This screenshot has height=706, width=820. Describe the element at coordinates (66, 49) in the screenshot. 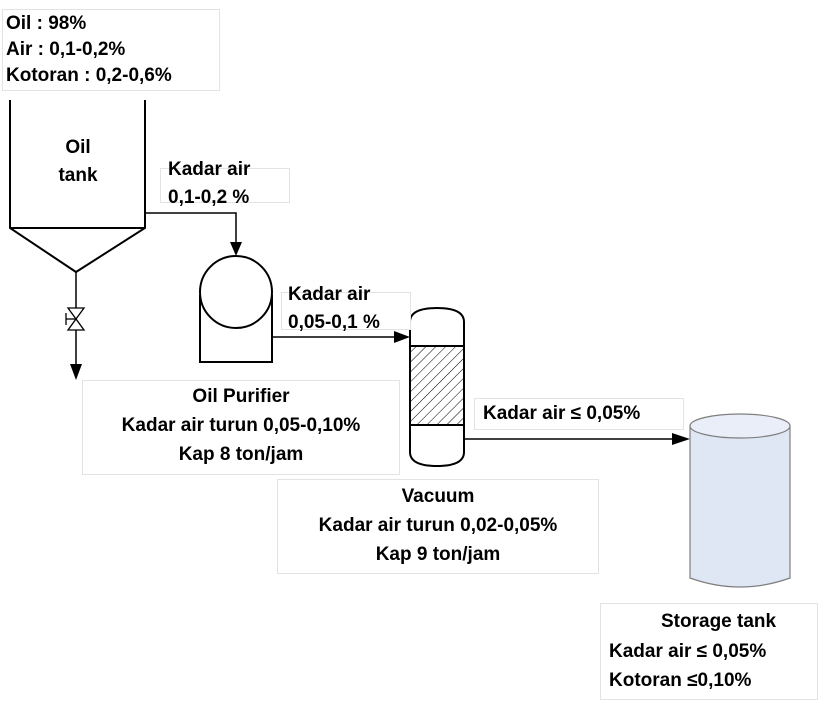

I see `composition-water-label: Air : 0,1-0,2%` at that location.